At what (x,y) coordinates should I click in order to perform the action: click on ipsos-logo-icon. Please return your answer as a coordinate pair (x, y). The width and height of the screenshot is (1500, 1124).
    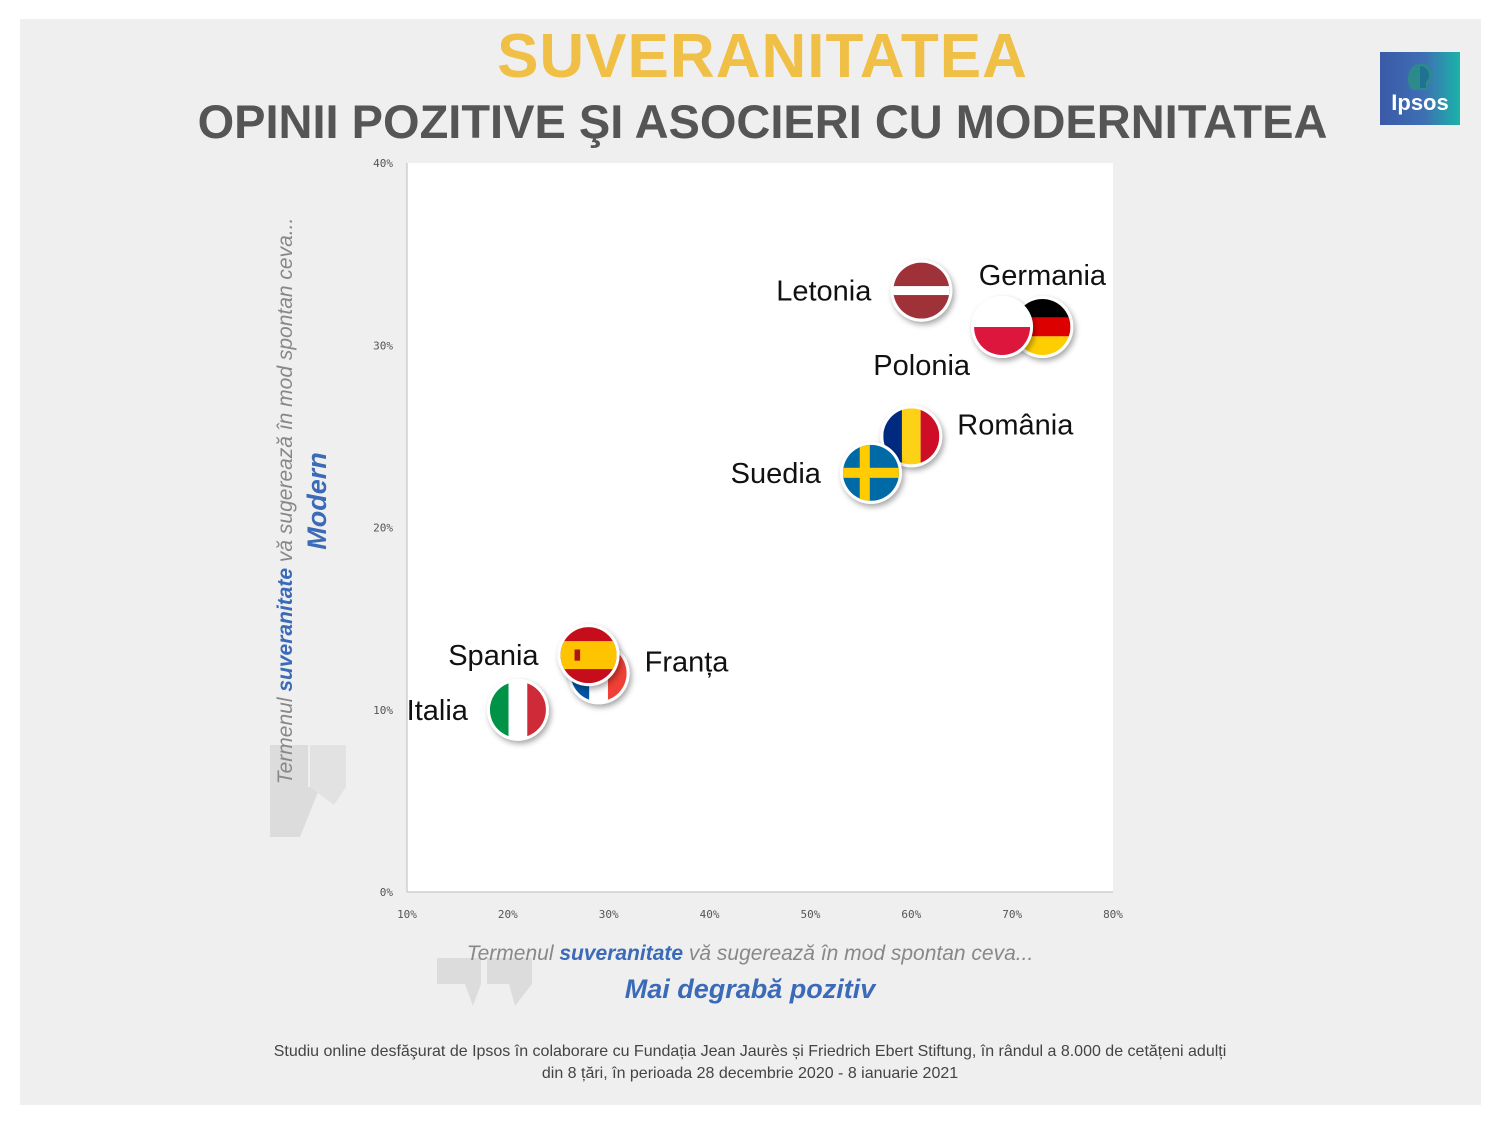
    Looking at the image, I should click on (1420, 88).